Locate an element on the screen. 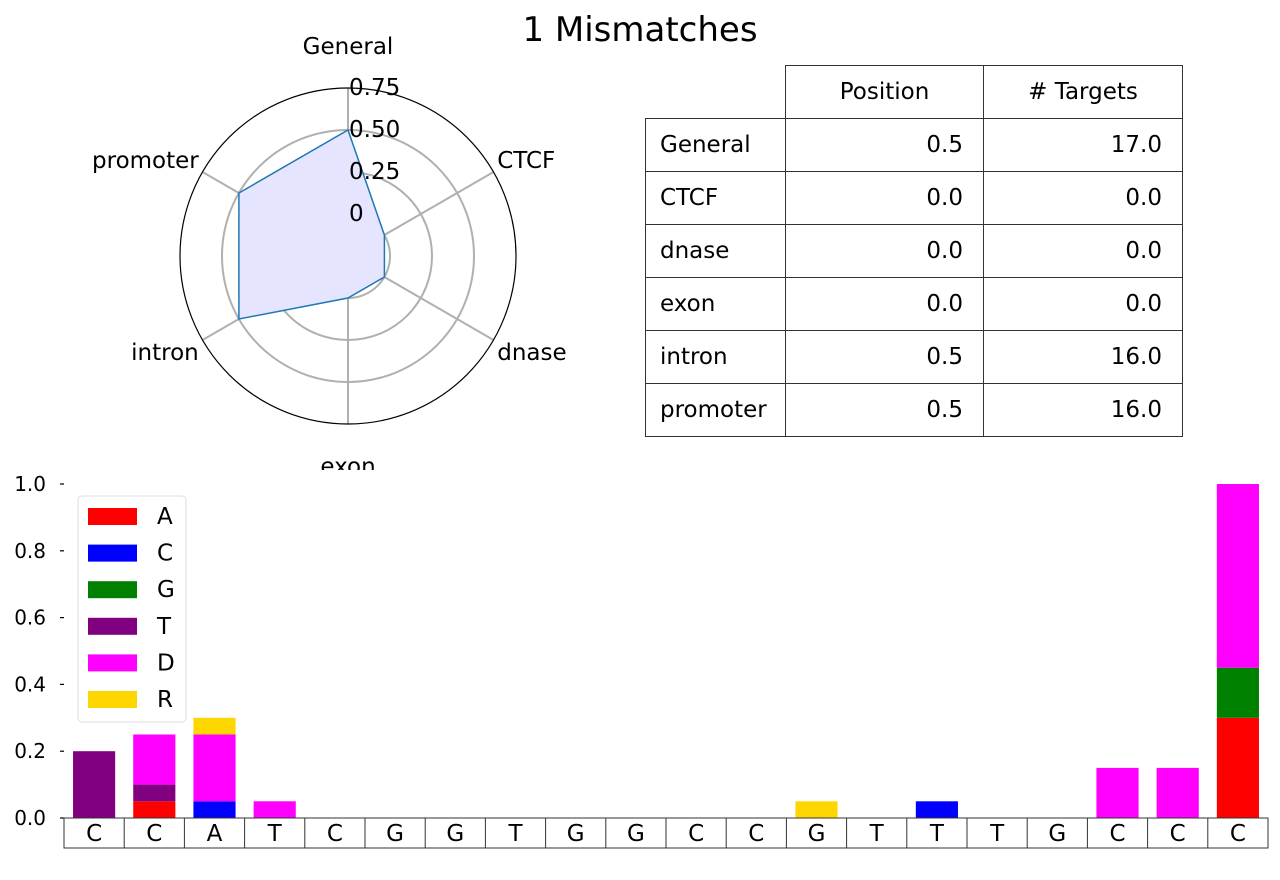 Image resolution: width=1280 pixels, height=880 pixels. table-row: intron 0.5 16.0 is located at coordinates (914, 357).